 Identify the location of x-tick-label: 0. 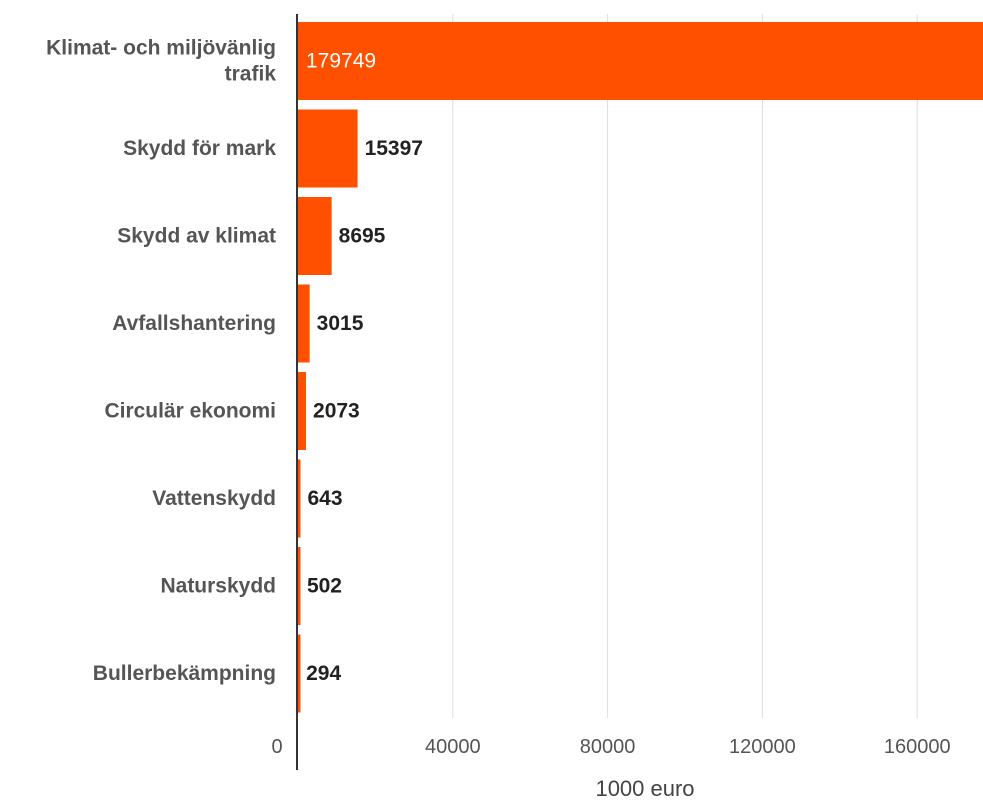
(276, 747).